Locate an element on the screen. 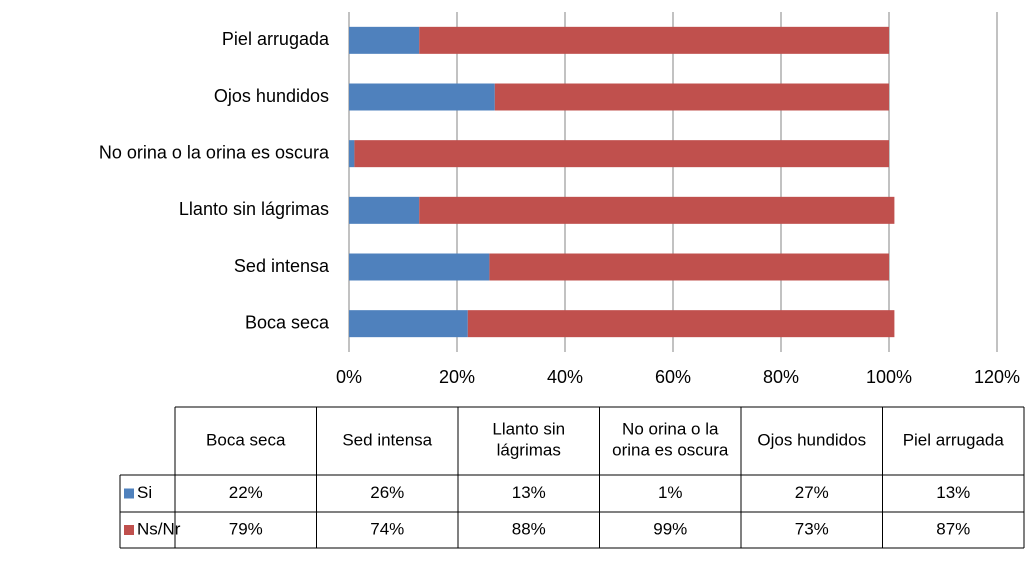  table-cell: 87% is located at coordinates (953, 528).